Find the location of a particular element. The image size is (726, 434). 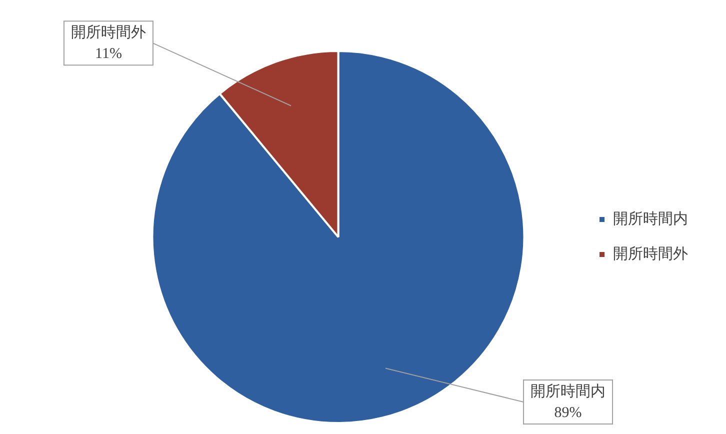

legend-label: 開所時間内 is located at coordinates (650, 219).